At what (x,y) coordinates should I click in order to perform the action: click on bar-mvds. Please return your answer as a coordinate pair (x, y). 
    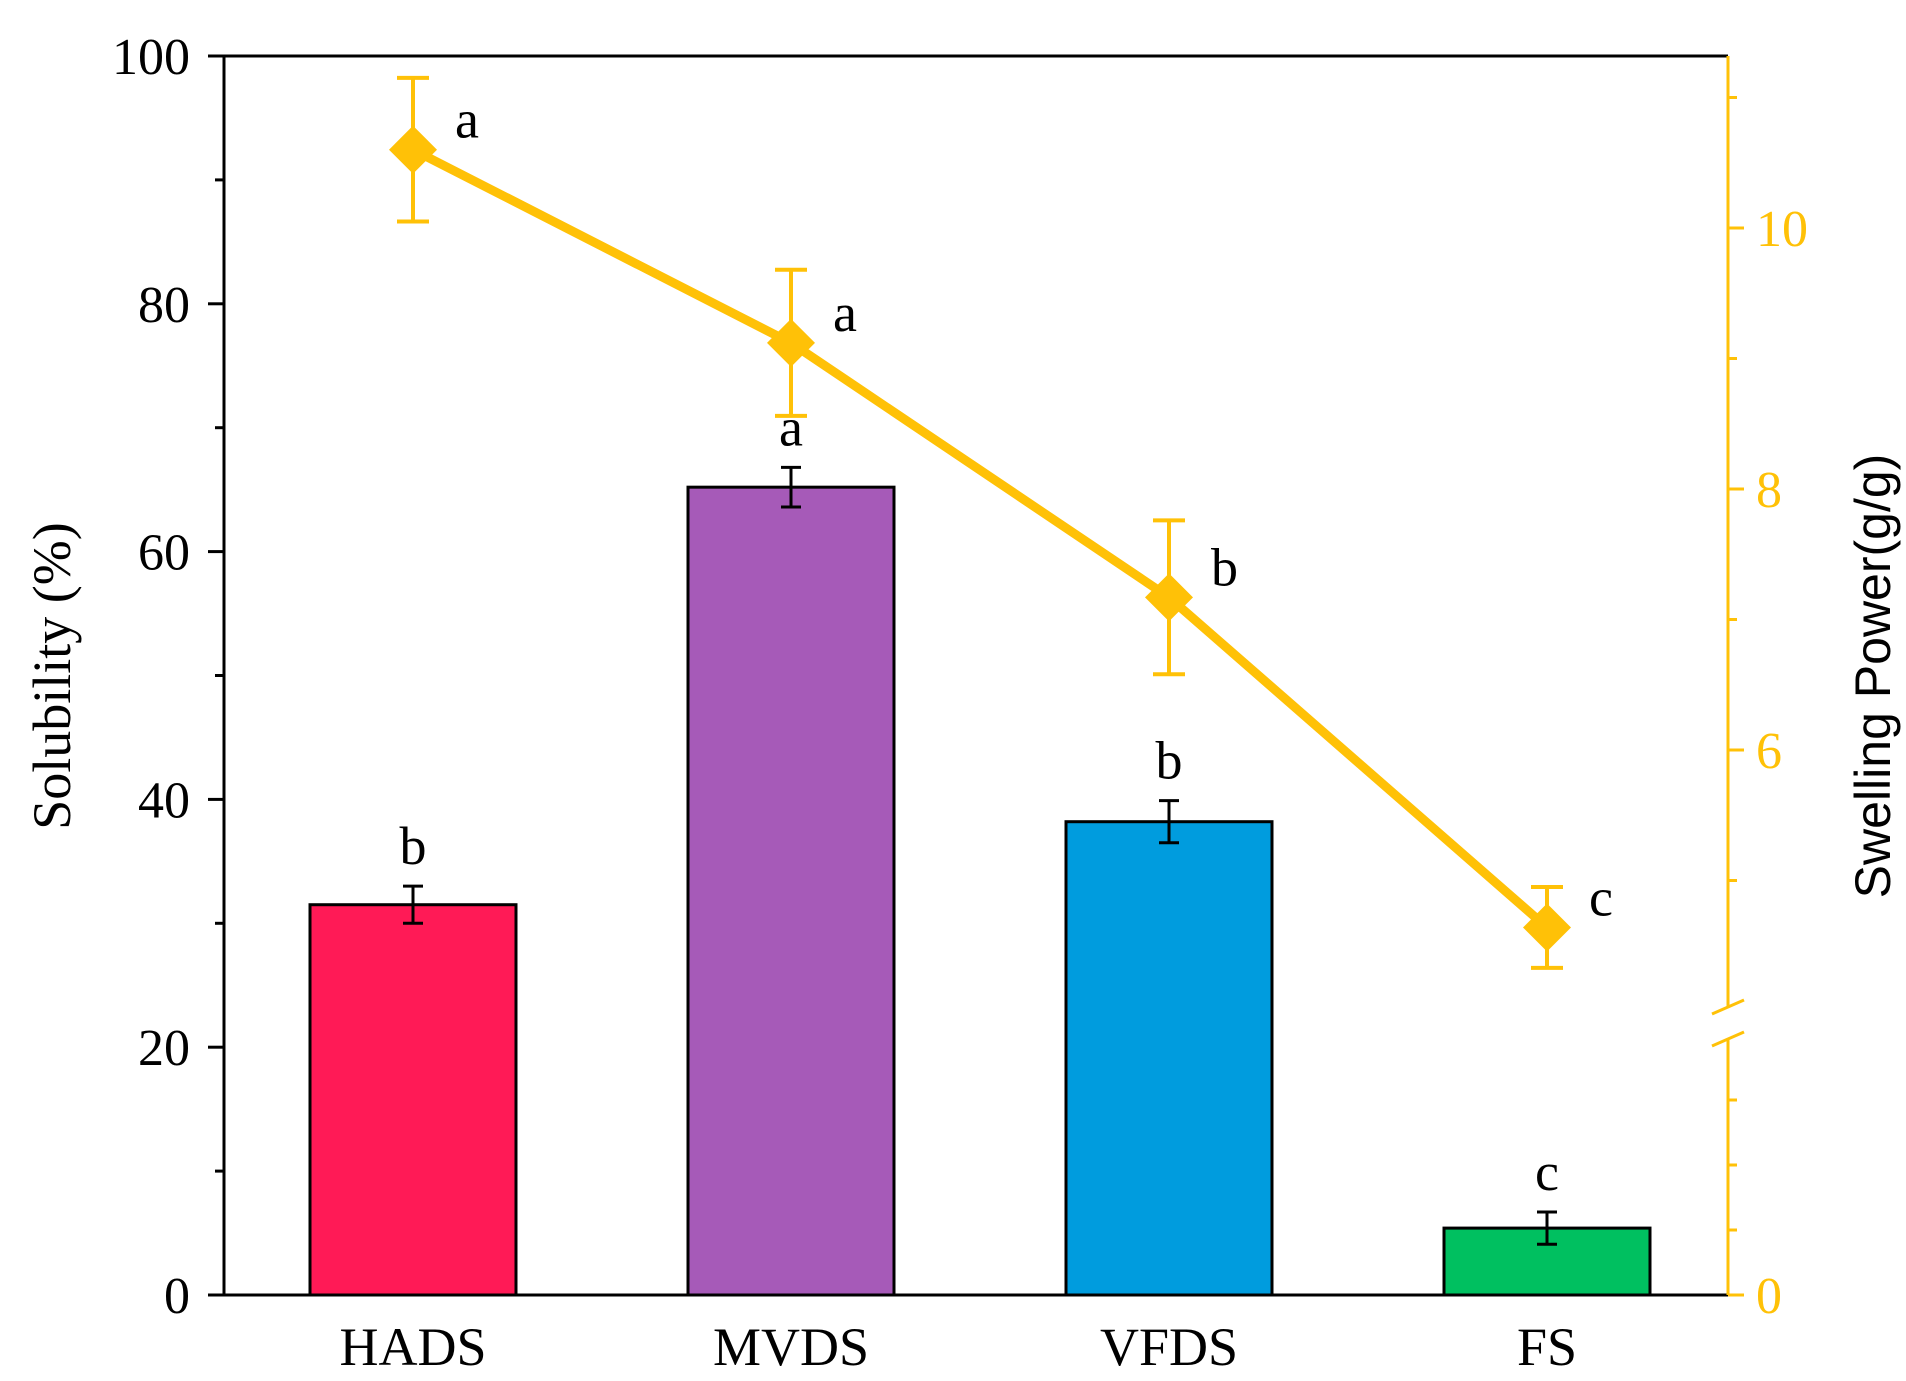
    Looking at the image, I should click on (791, 891).